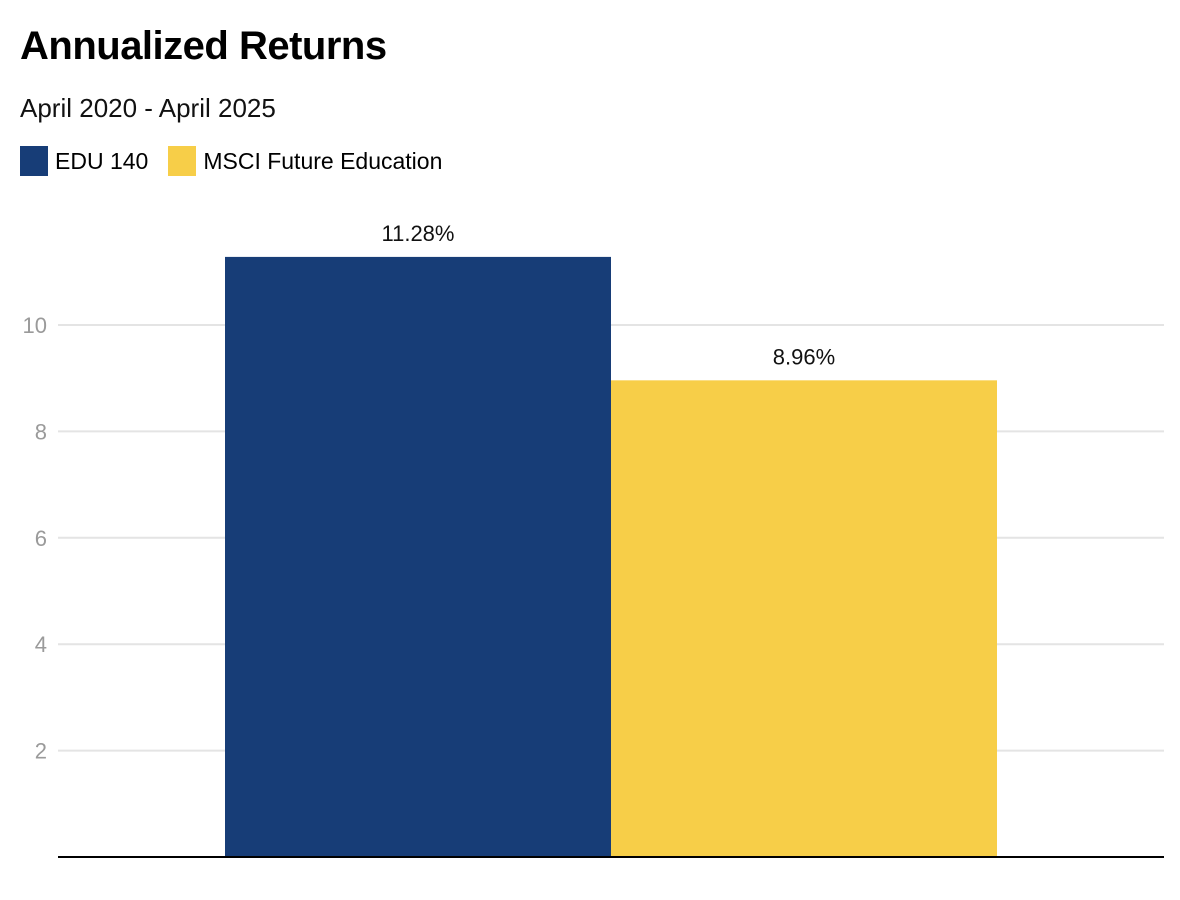 This screenshot has height=900, width=1180. I want to click on legend-label-edu-140: EDU 140, so click(102, 161).